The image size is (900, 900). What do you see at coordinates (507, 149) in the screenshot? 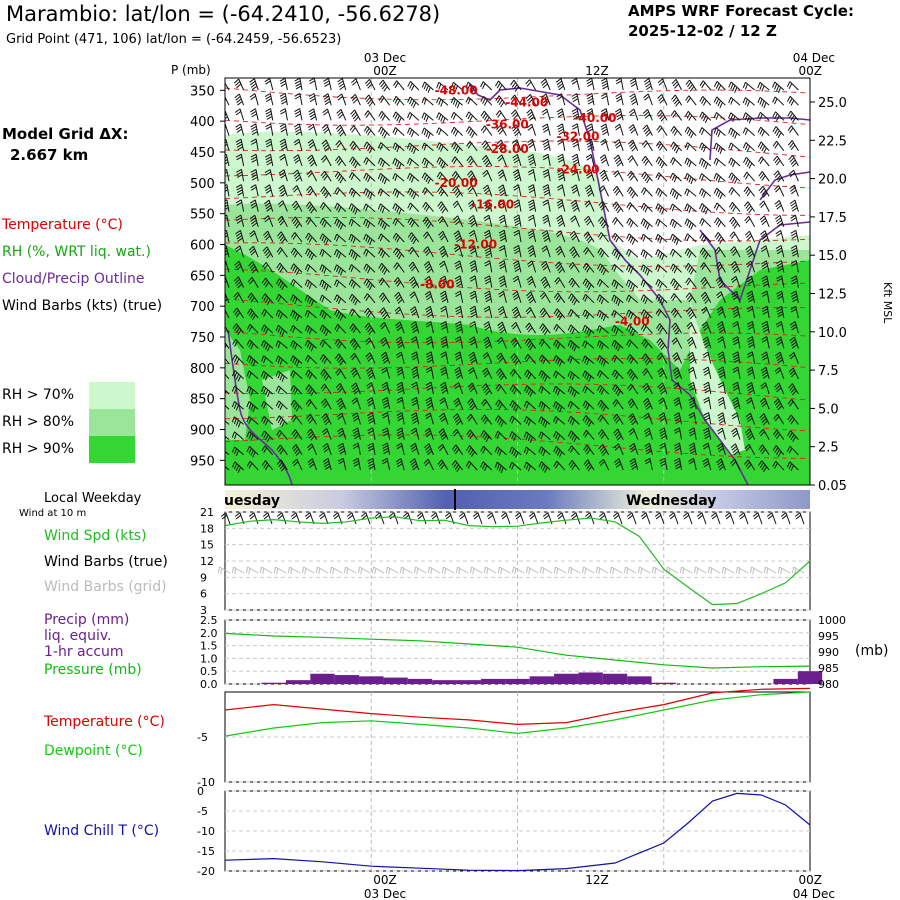
I see `isotherm-label: -28.00` at bounding box center [507, 149].